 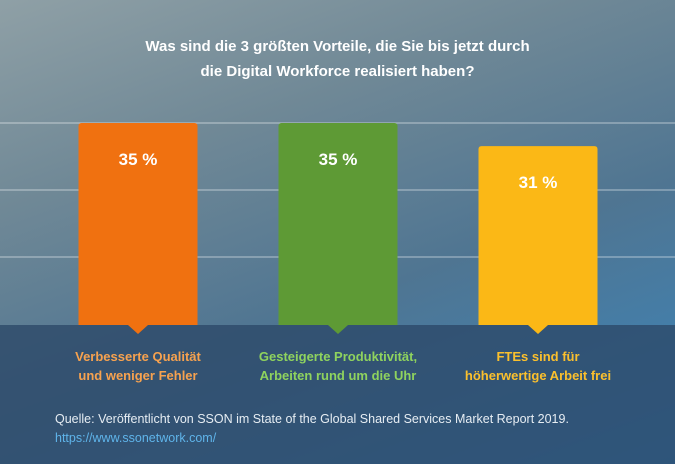 I want to click on chart-title-line-2: die Digital Workforce realisiert haben?, so click(x=337, y=71).